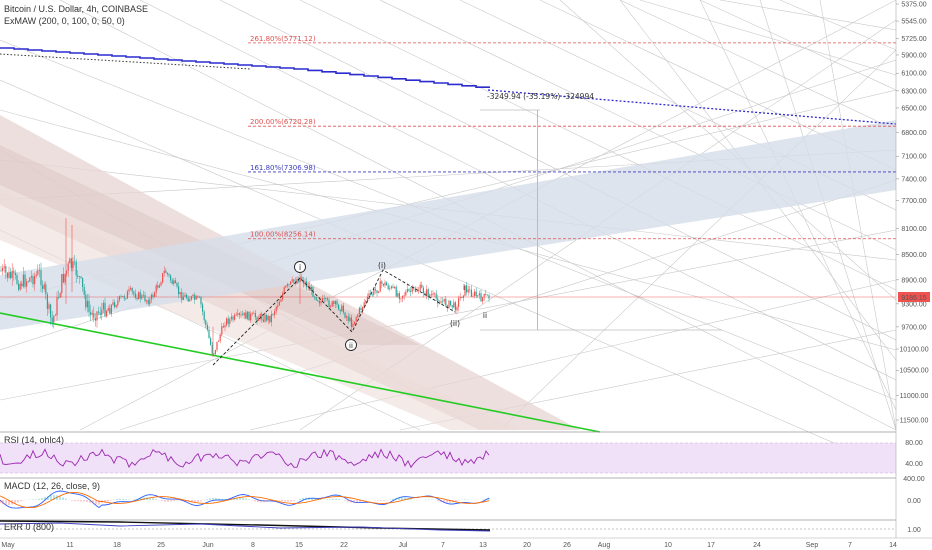 The height and width of the screenshot is (550, 932). What do you see at coordinates (245, 288) in the screenshot?
I see `candlestick-series` at bounding box center [245, 288].